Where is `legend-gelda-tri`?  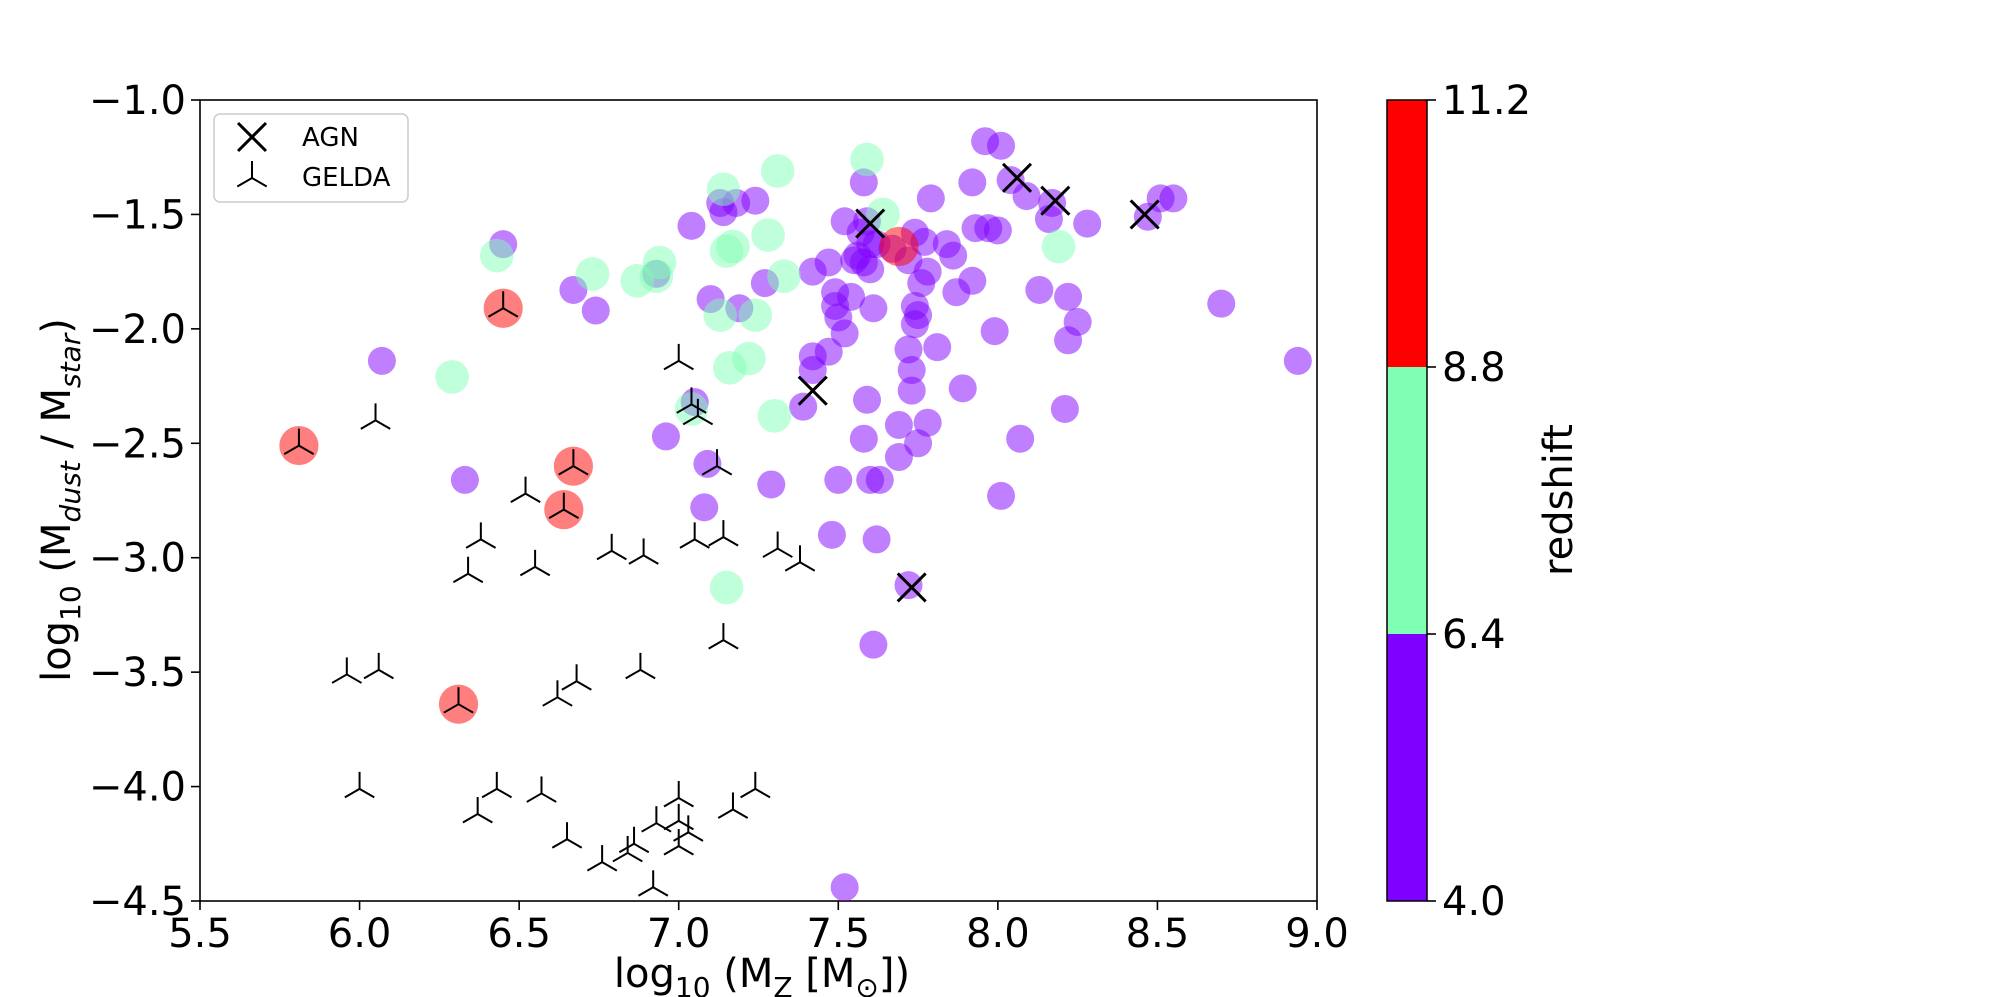 legend-gelda-tri is located at coordinates (252, 174).